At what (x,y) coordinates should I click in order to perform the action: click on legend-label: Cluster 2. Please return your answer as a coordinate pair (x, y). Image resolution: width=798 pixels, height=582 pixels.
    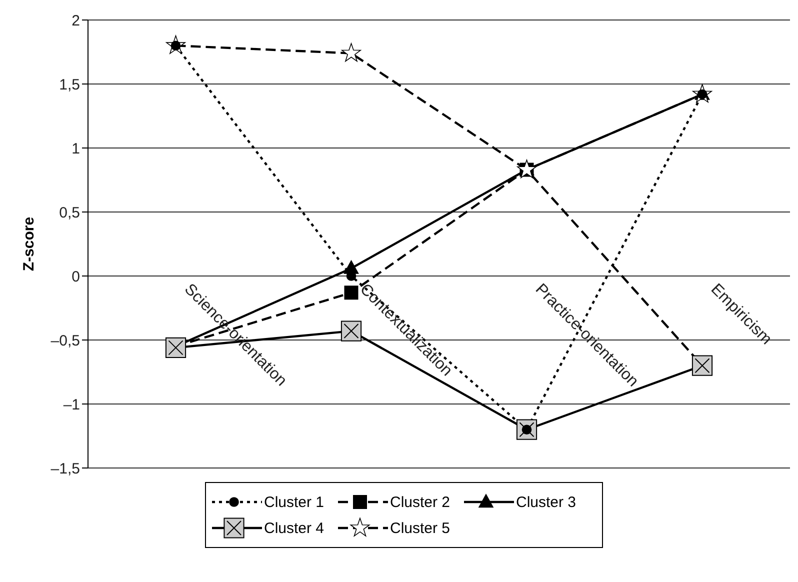
    Looking at the image, I should click on (420, 502).